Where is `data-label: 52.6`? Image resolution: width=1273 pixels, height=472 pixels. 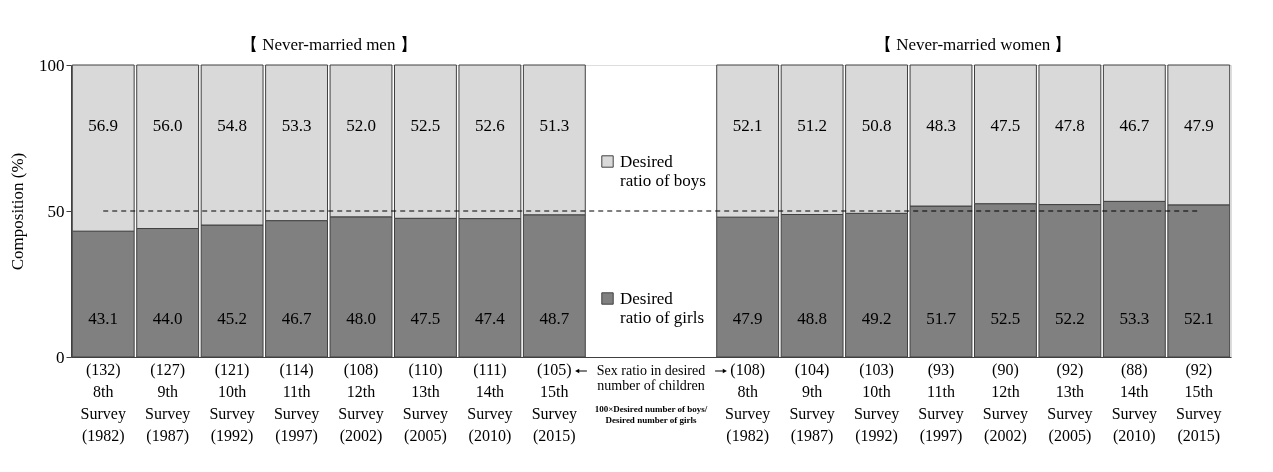
data-label: 52.6 is located at coordinates (490, 126).